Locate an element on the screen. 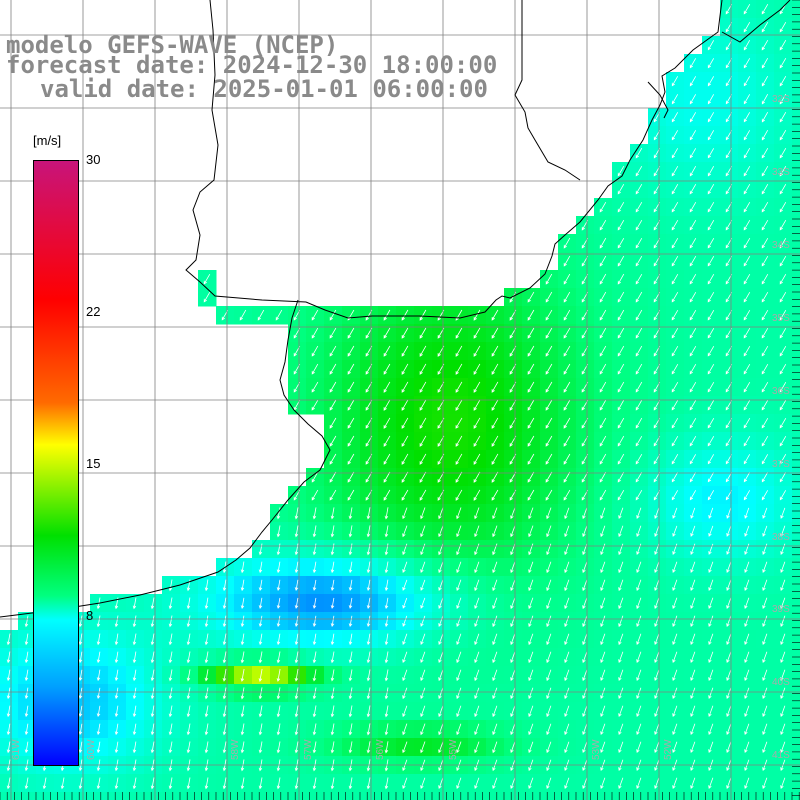  lat-label: 37S is located at coordinates (781, 464).